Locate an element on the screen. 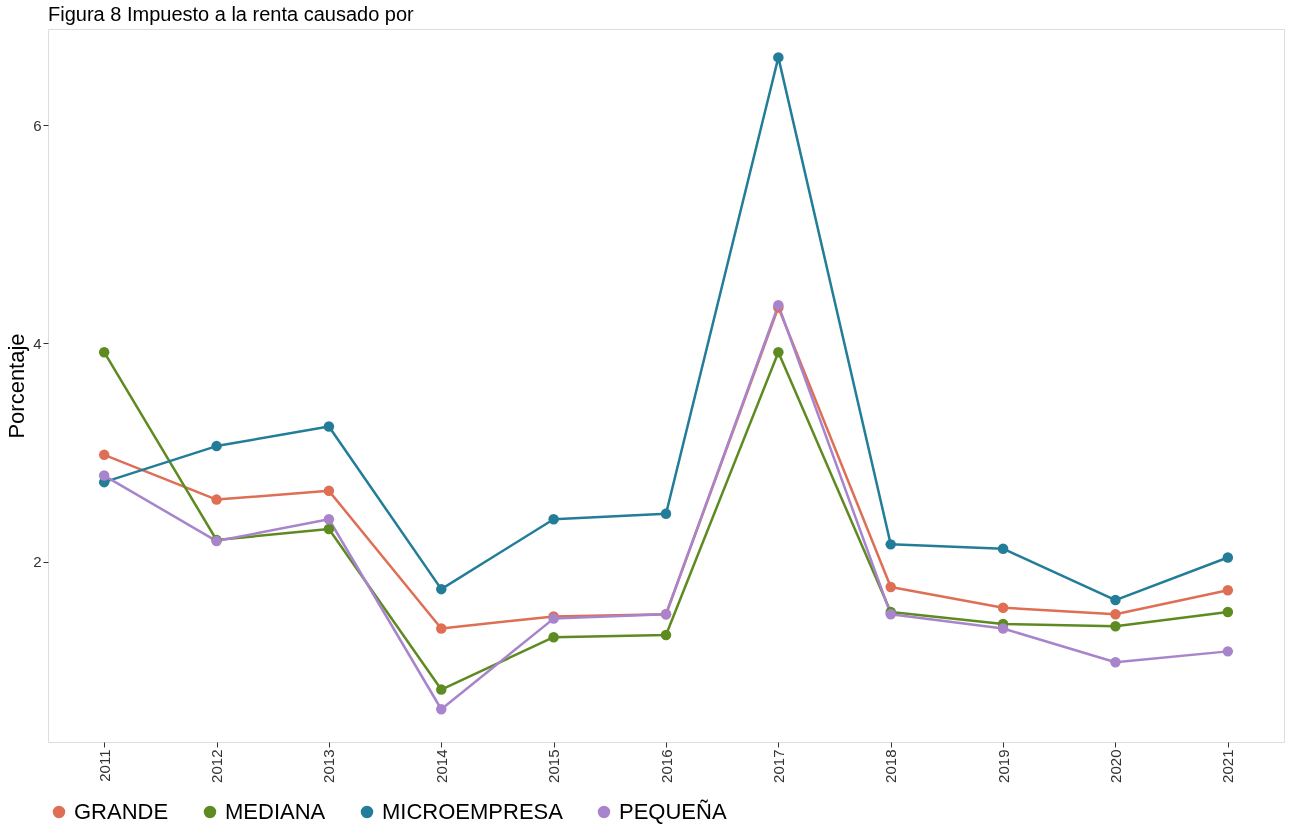  x-tick-label: 2012 is located at coordinates (217, 766).